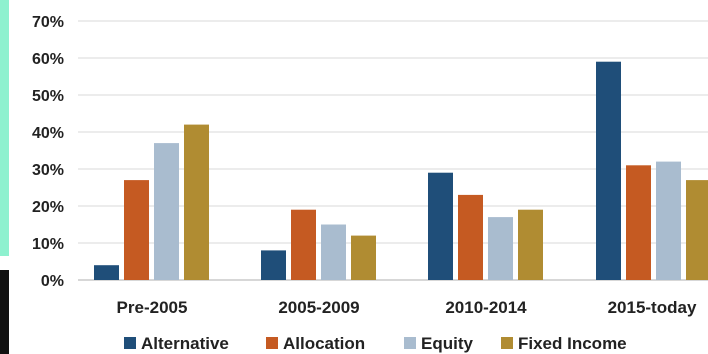 Image resolution: width=708 pixels, height=354 pixels. I want to click on x-category-label: 2010-2014, so click(486, 307).